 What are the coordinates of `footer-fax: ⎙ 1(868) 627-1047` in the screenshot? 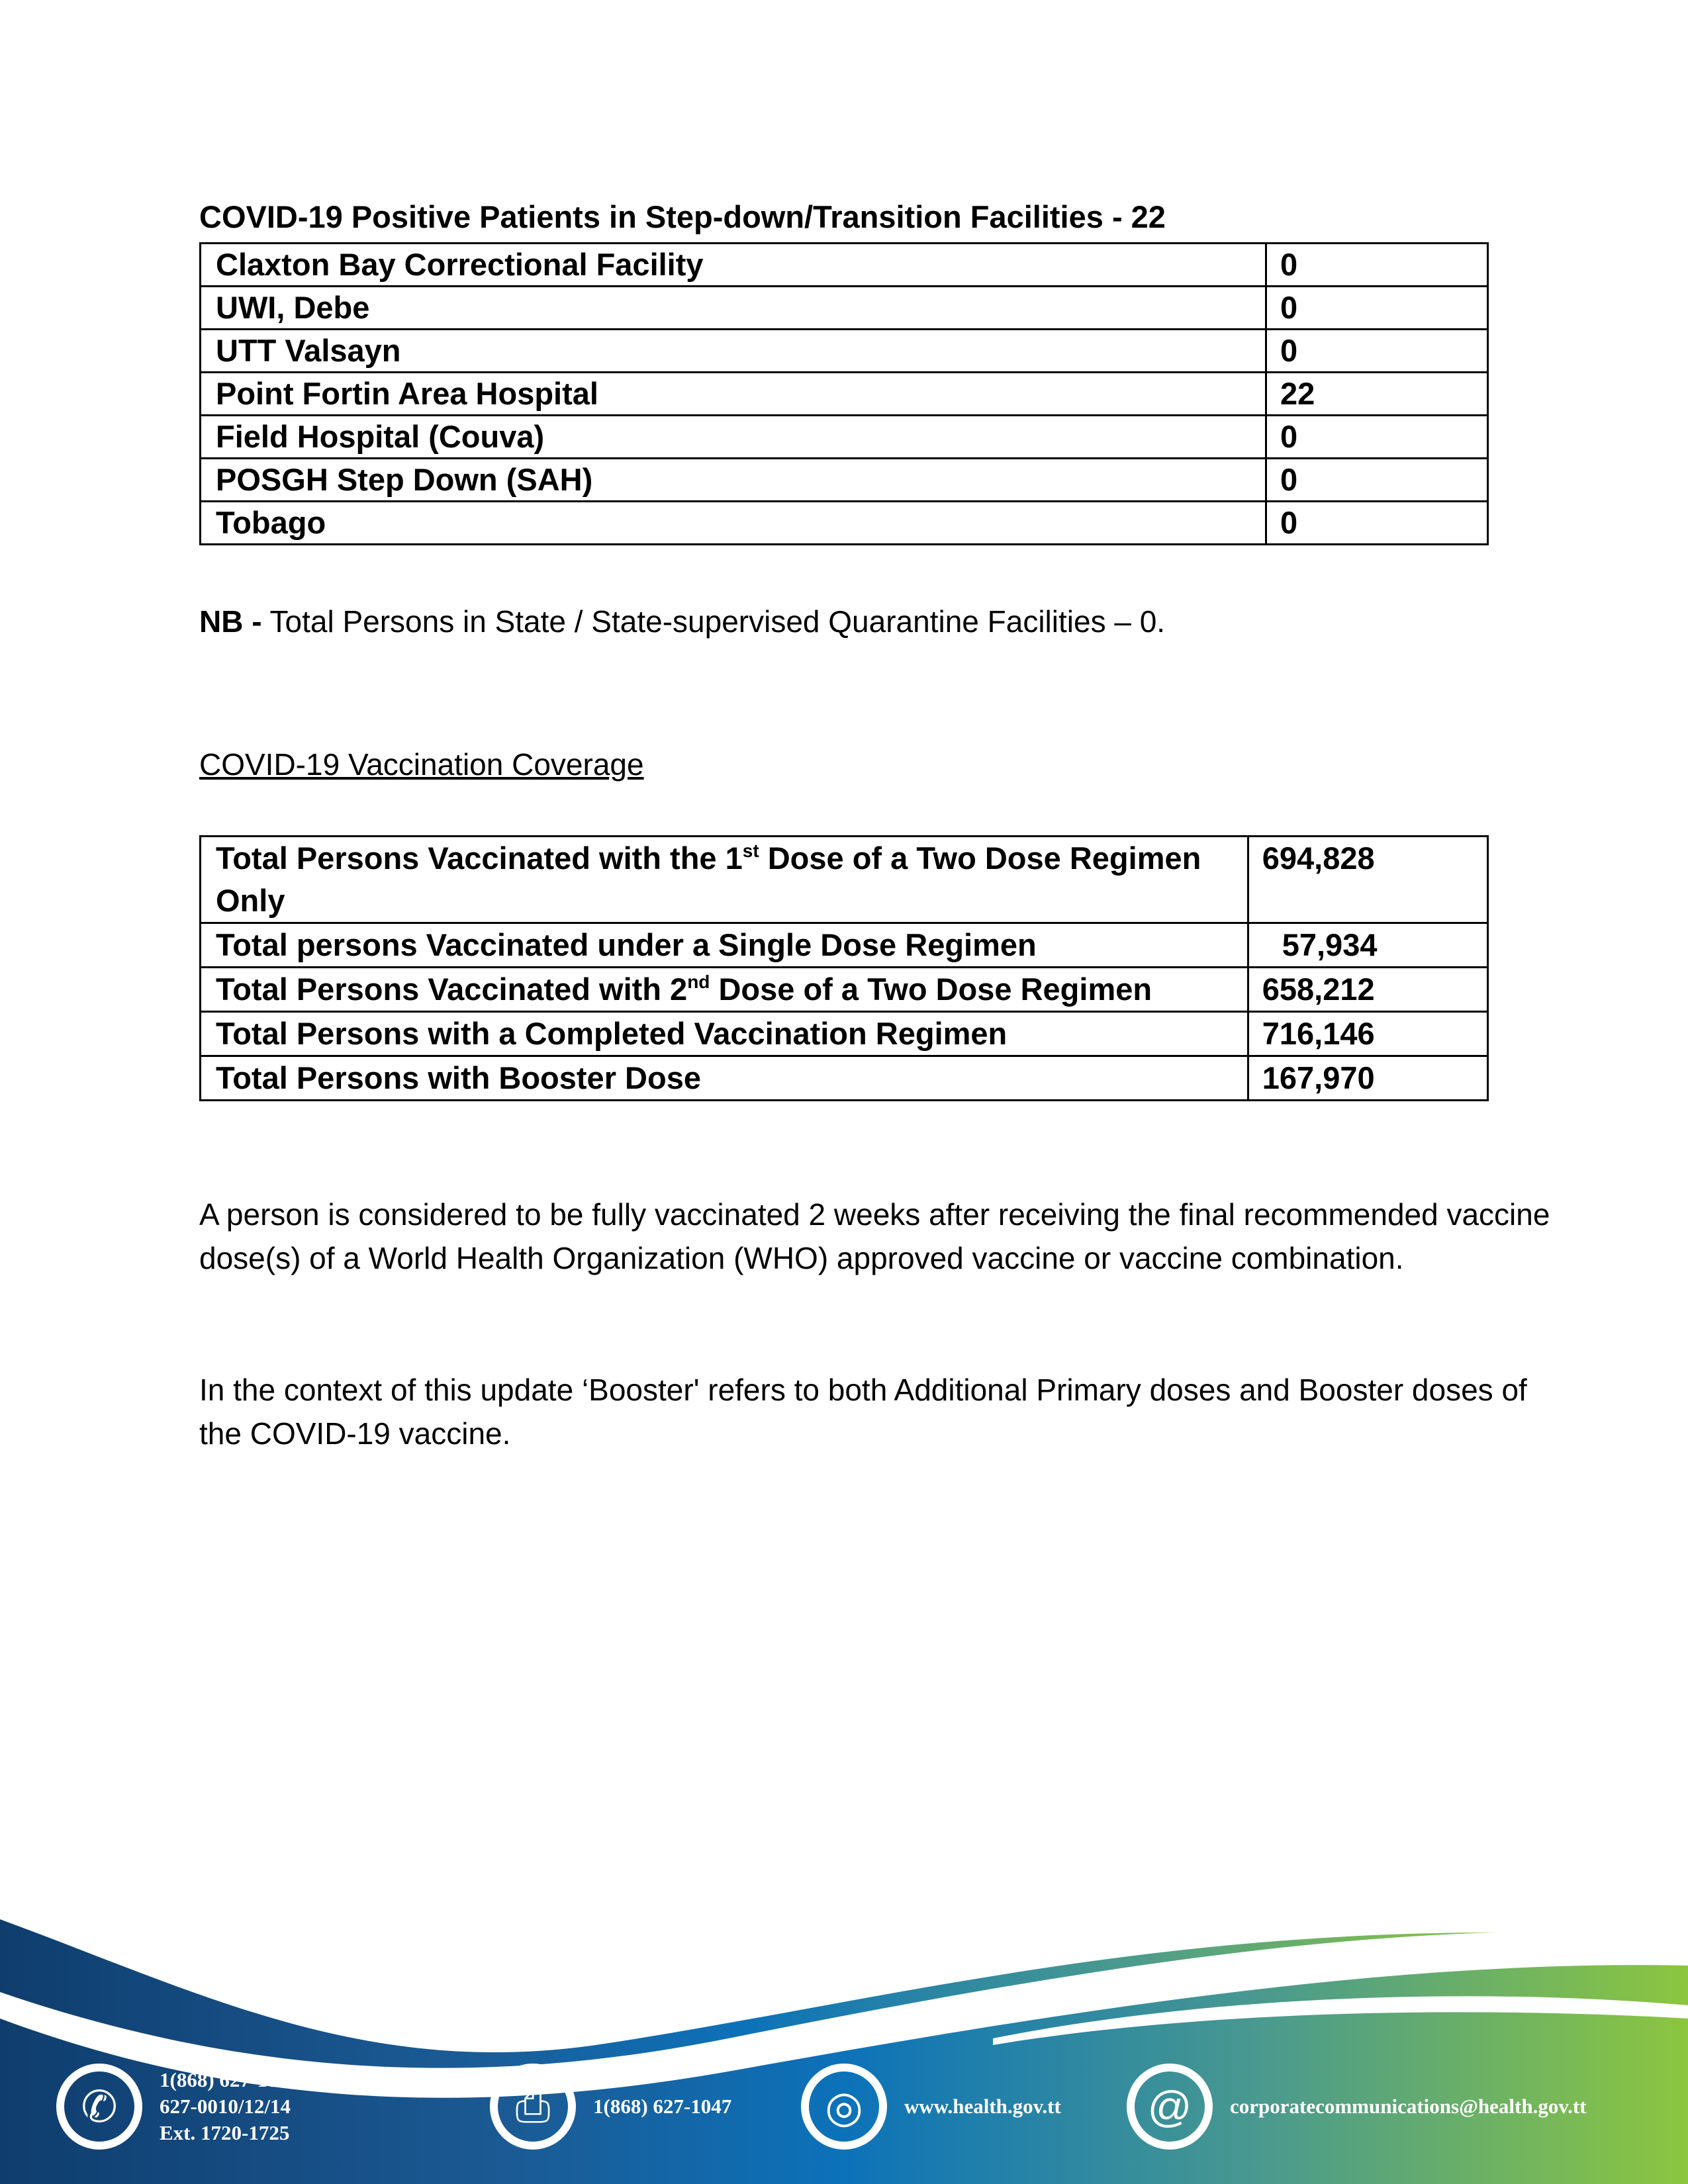 It's located at (610, 2107).